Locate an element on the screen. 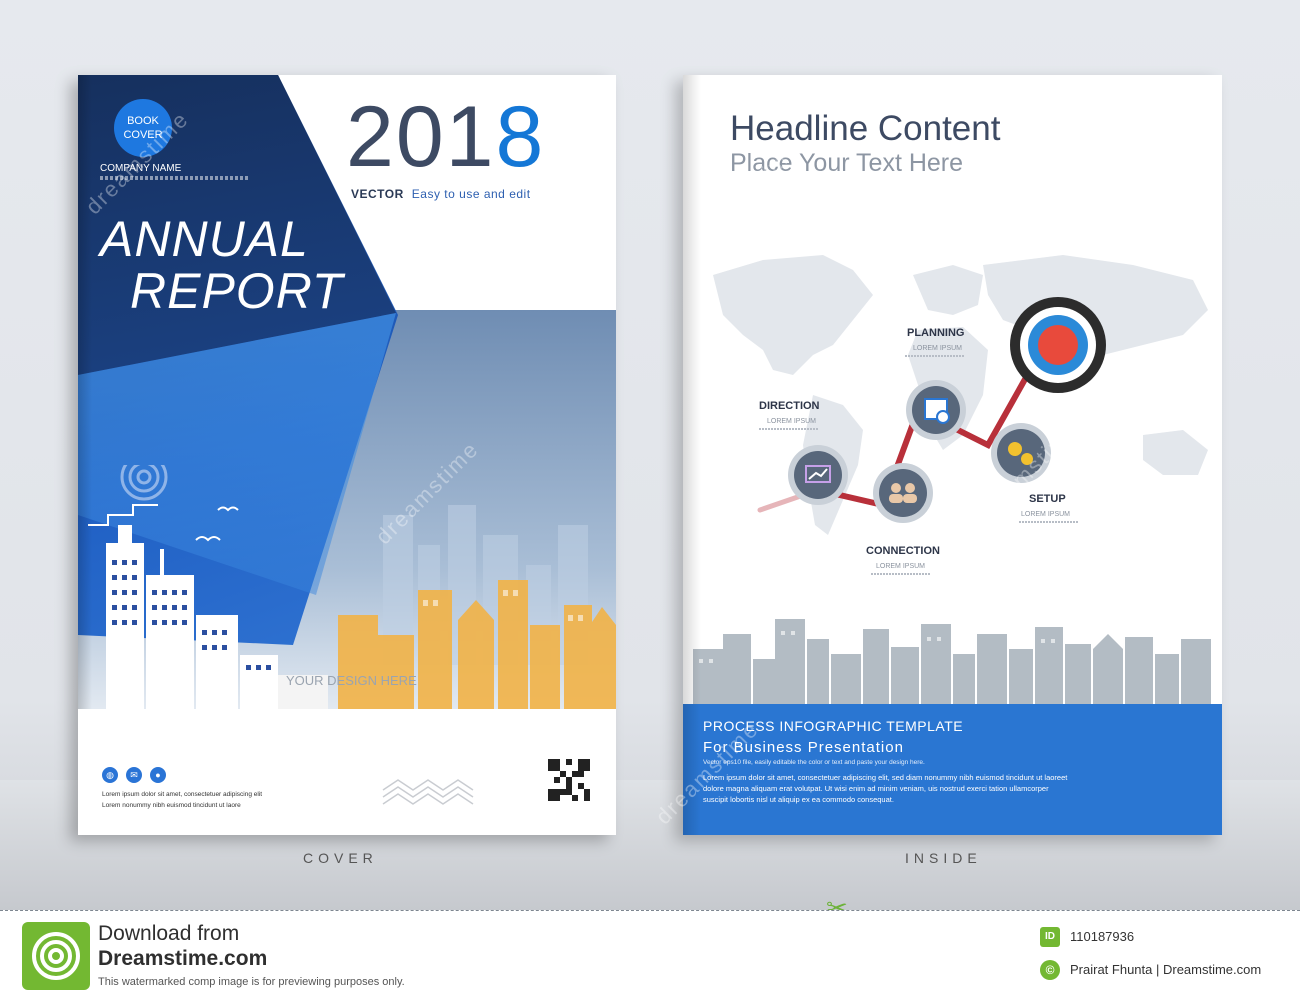  mail-icon: ✉ is located at coordinates (134, 775).